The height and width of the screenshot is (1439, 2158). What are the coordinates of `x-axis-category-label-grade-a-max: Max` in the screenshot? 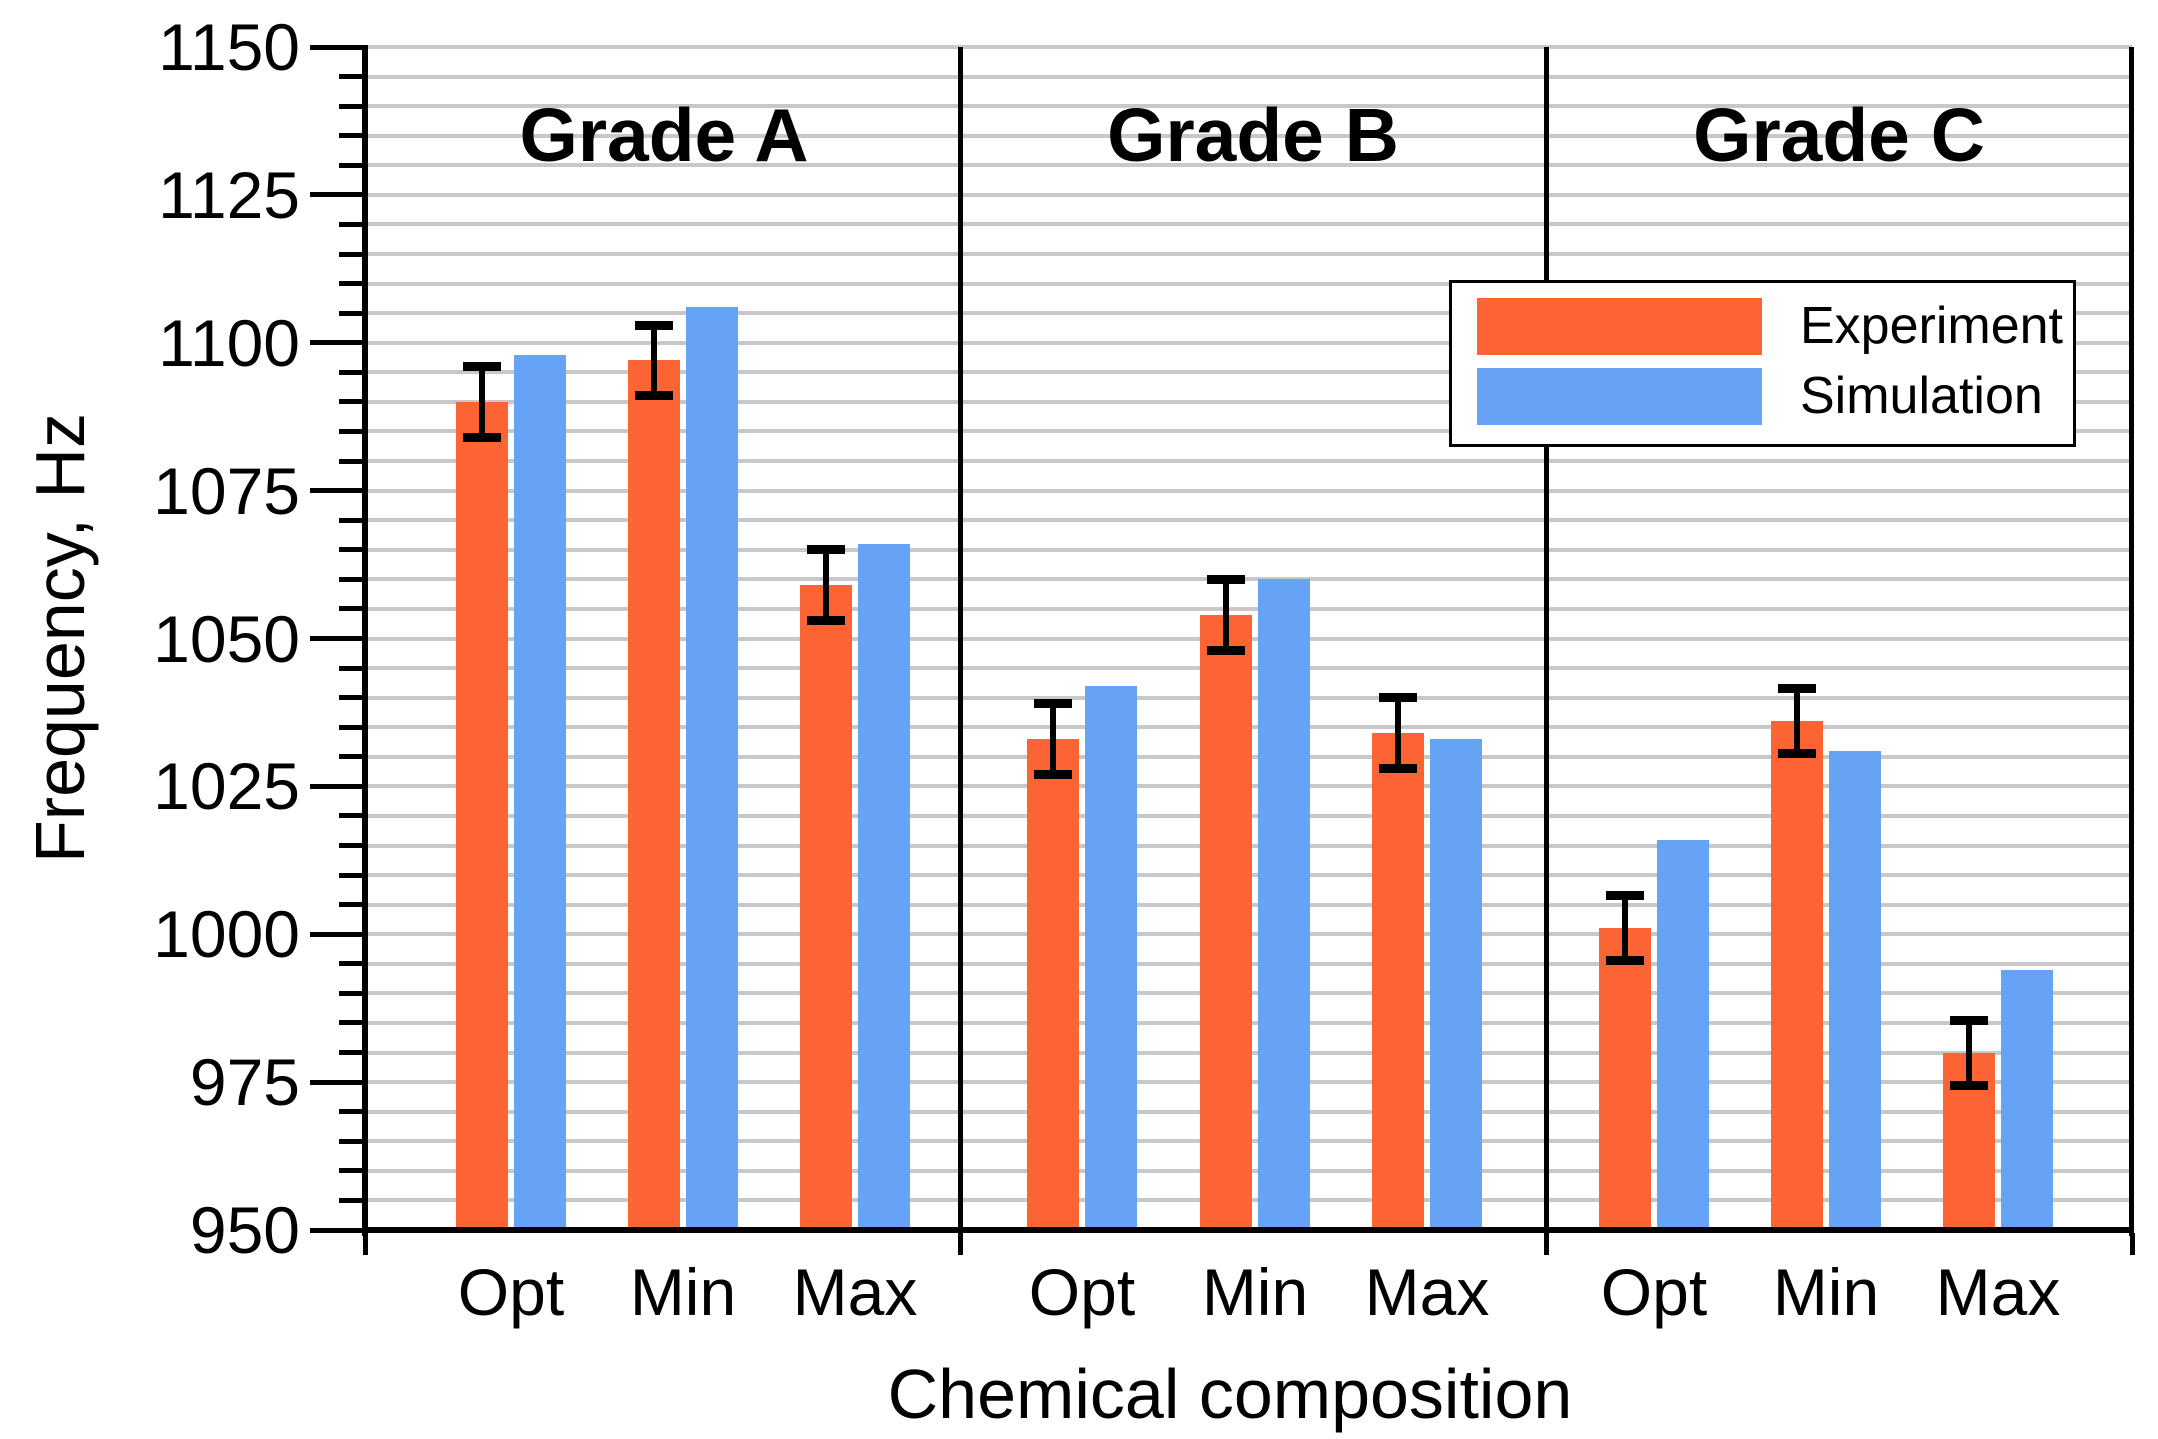 It's located at (855, 1292).